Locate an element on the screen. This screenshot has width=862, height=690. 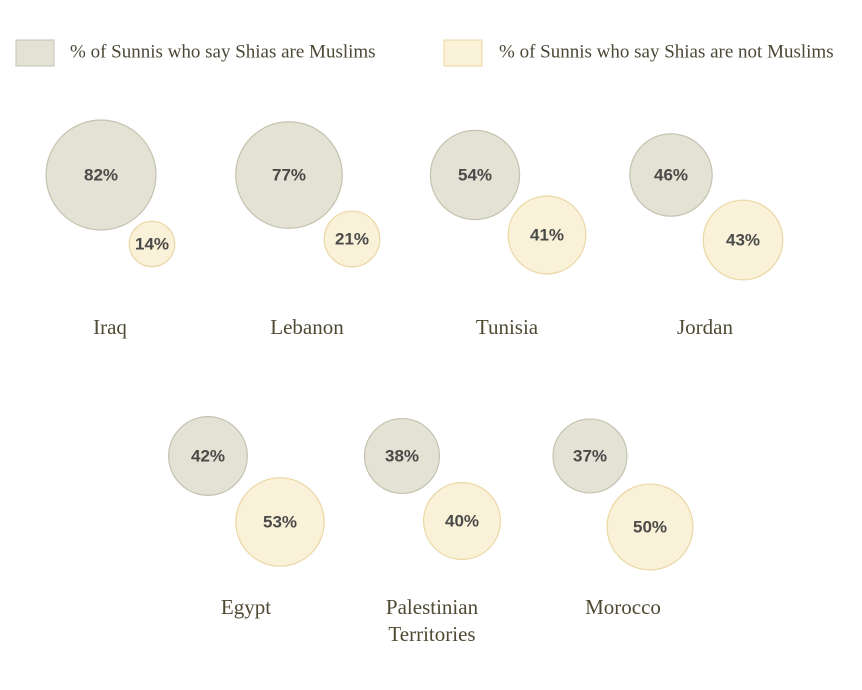
category-label: Iraq is located at coordinates (110, 327).